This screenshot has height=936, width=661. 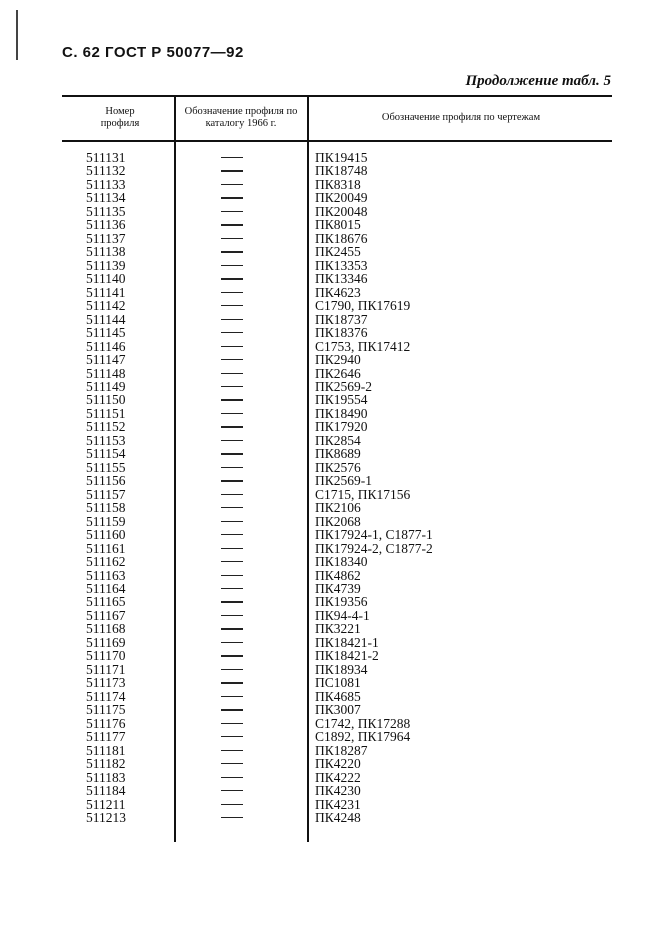 I want to click on profile-number: 511147, so click(x=106, y=360).